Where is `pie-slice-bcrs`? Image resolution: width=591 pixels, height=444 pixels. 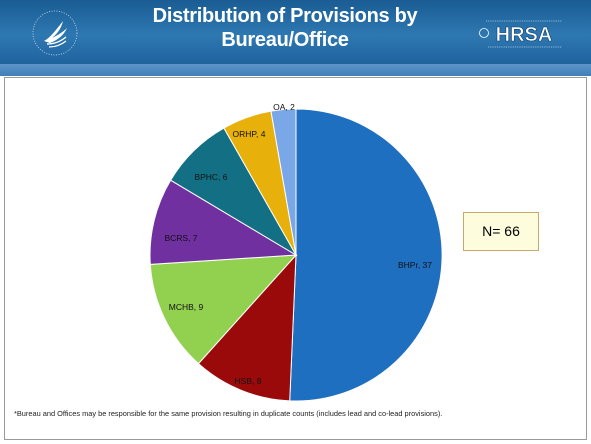
pie-slice-bcrs is located at coordinates (223, 222).